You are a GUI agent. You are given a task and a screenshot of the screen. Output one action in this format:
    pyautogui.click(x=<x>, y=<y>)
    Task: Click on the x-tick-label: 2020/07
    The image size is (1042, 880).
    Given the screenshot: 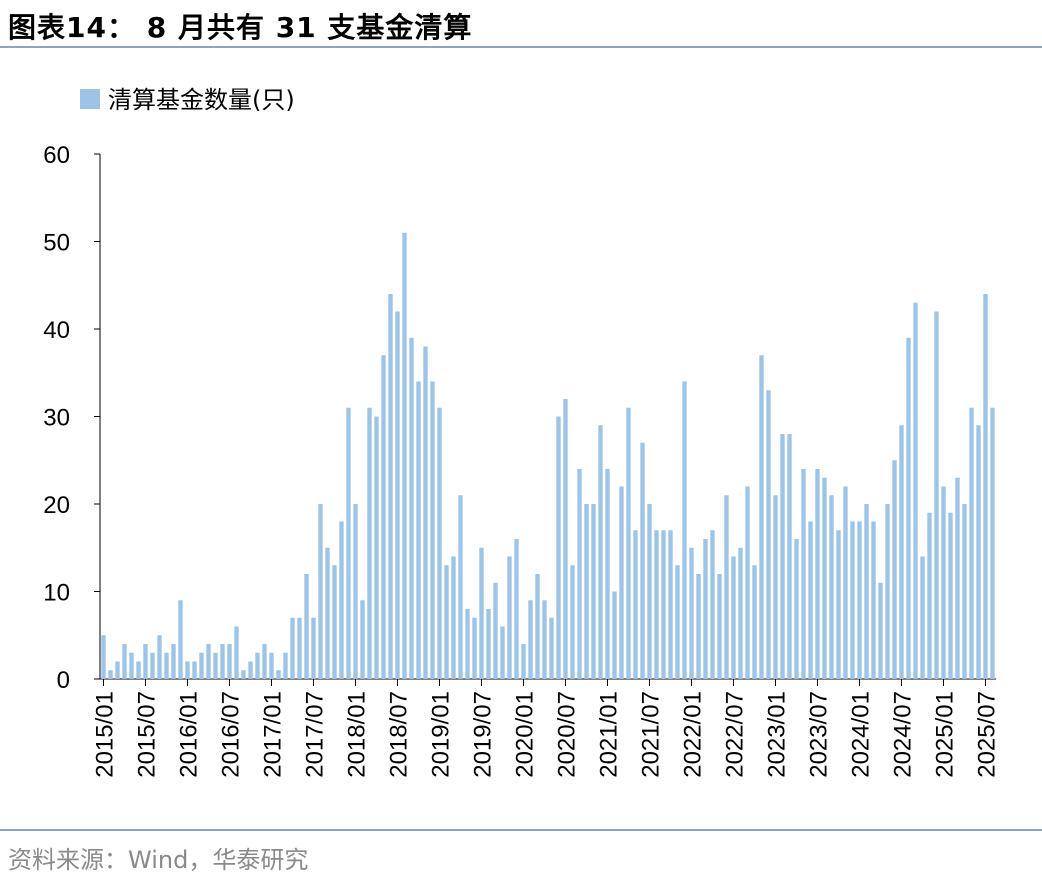 What is the action you would take?
    pyautogui.click(x=567, y=734)
    